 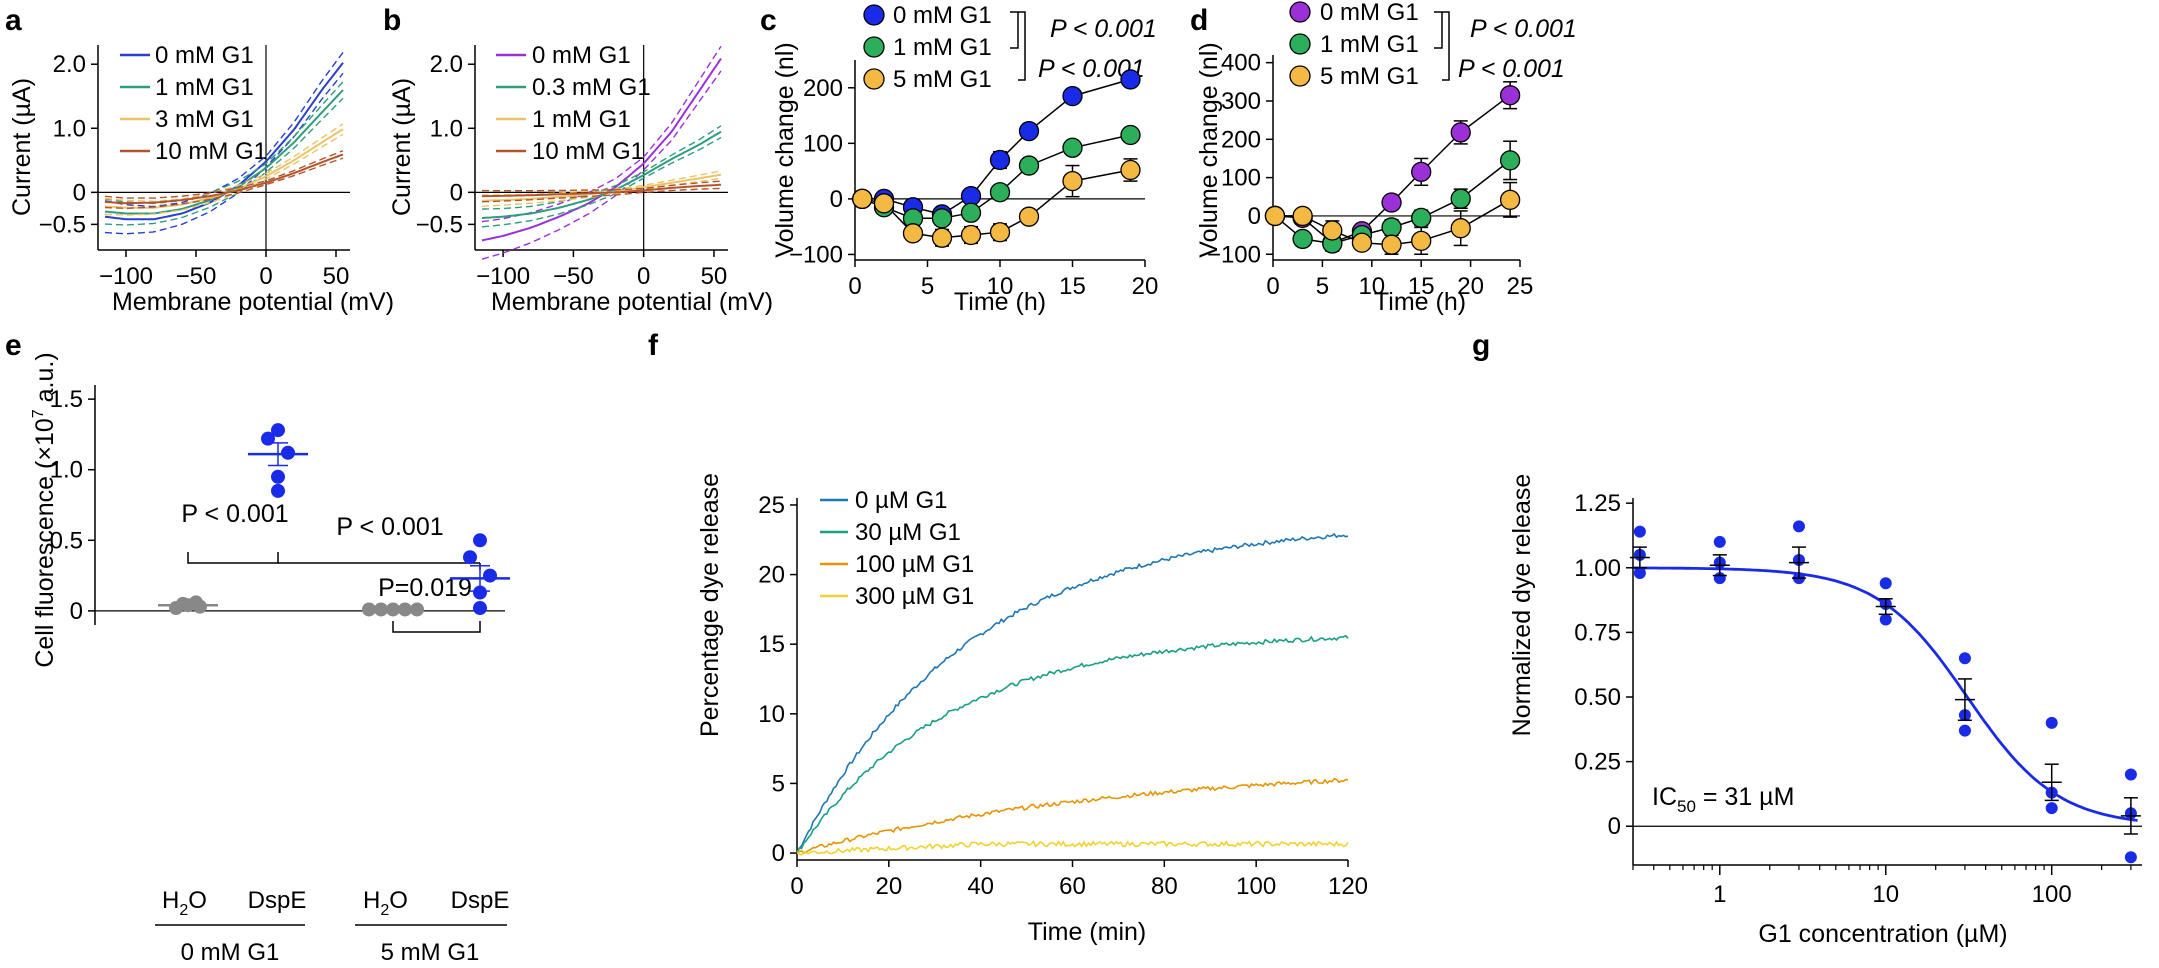 What do you see at coordinates (1348, 886) in the screenshot?
I see `x-tick-label: 120` at bounding box center [1348, 886].